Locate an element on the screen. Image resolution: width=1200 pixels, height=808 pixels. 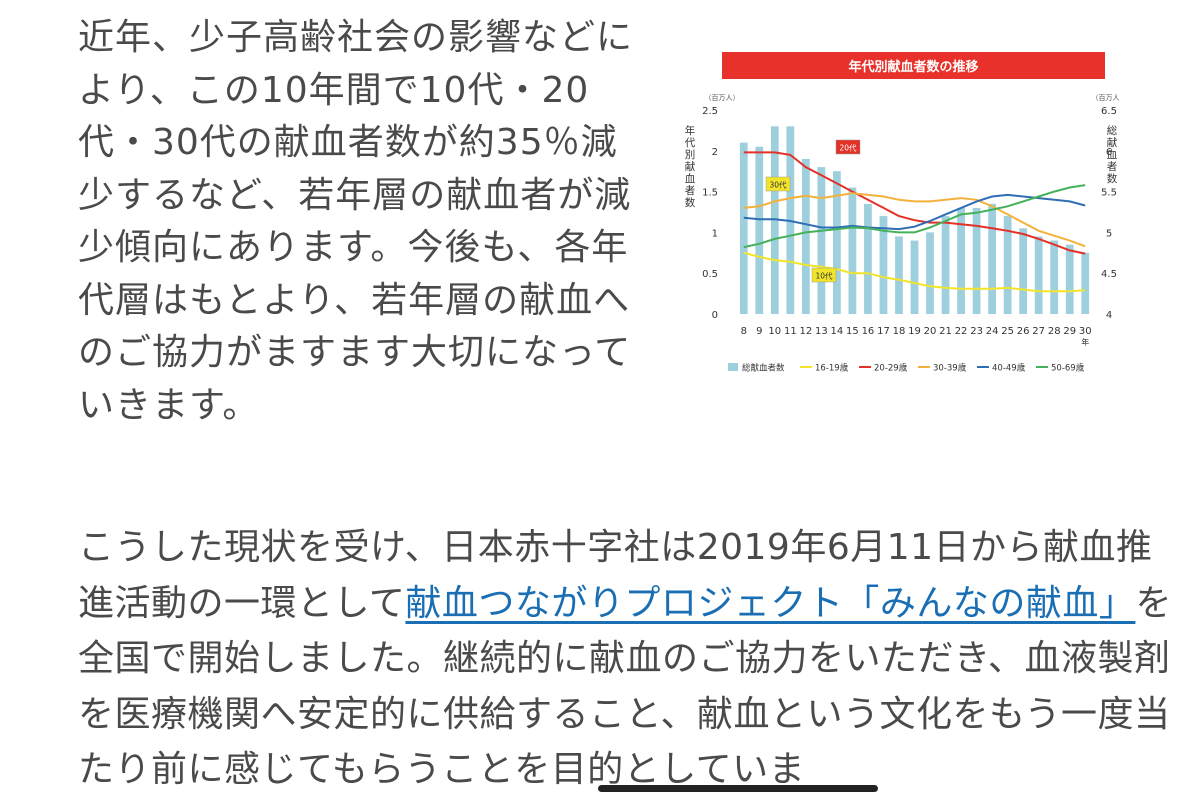
x-tick-label: 21 is located at coordinates (945, 331).